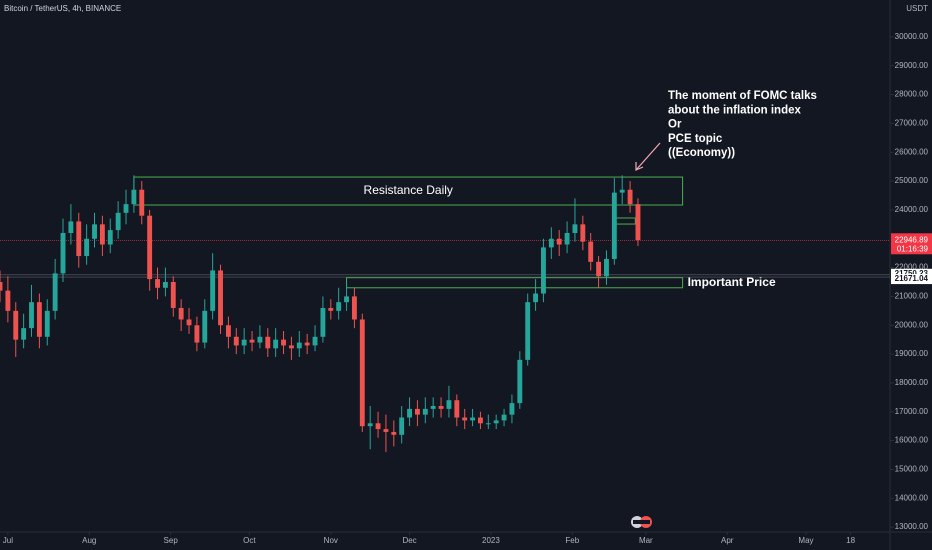  What do you see at coordinates (454, 232) in the screenshot?
I see `annotations: Resistance Daily Important Price` at bounding box center [454, 232].